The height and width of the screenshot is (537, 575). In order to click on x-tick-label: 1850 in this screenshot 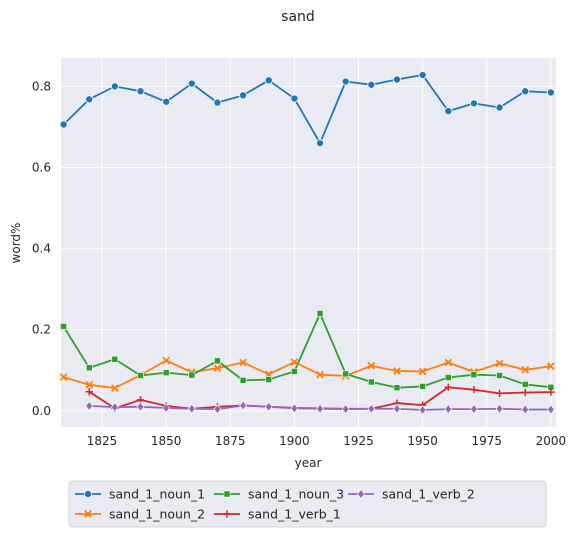, I will do `click(166, 441)`.